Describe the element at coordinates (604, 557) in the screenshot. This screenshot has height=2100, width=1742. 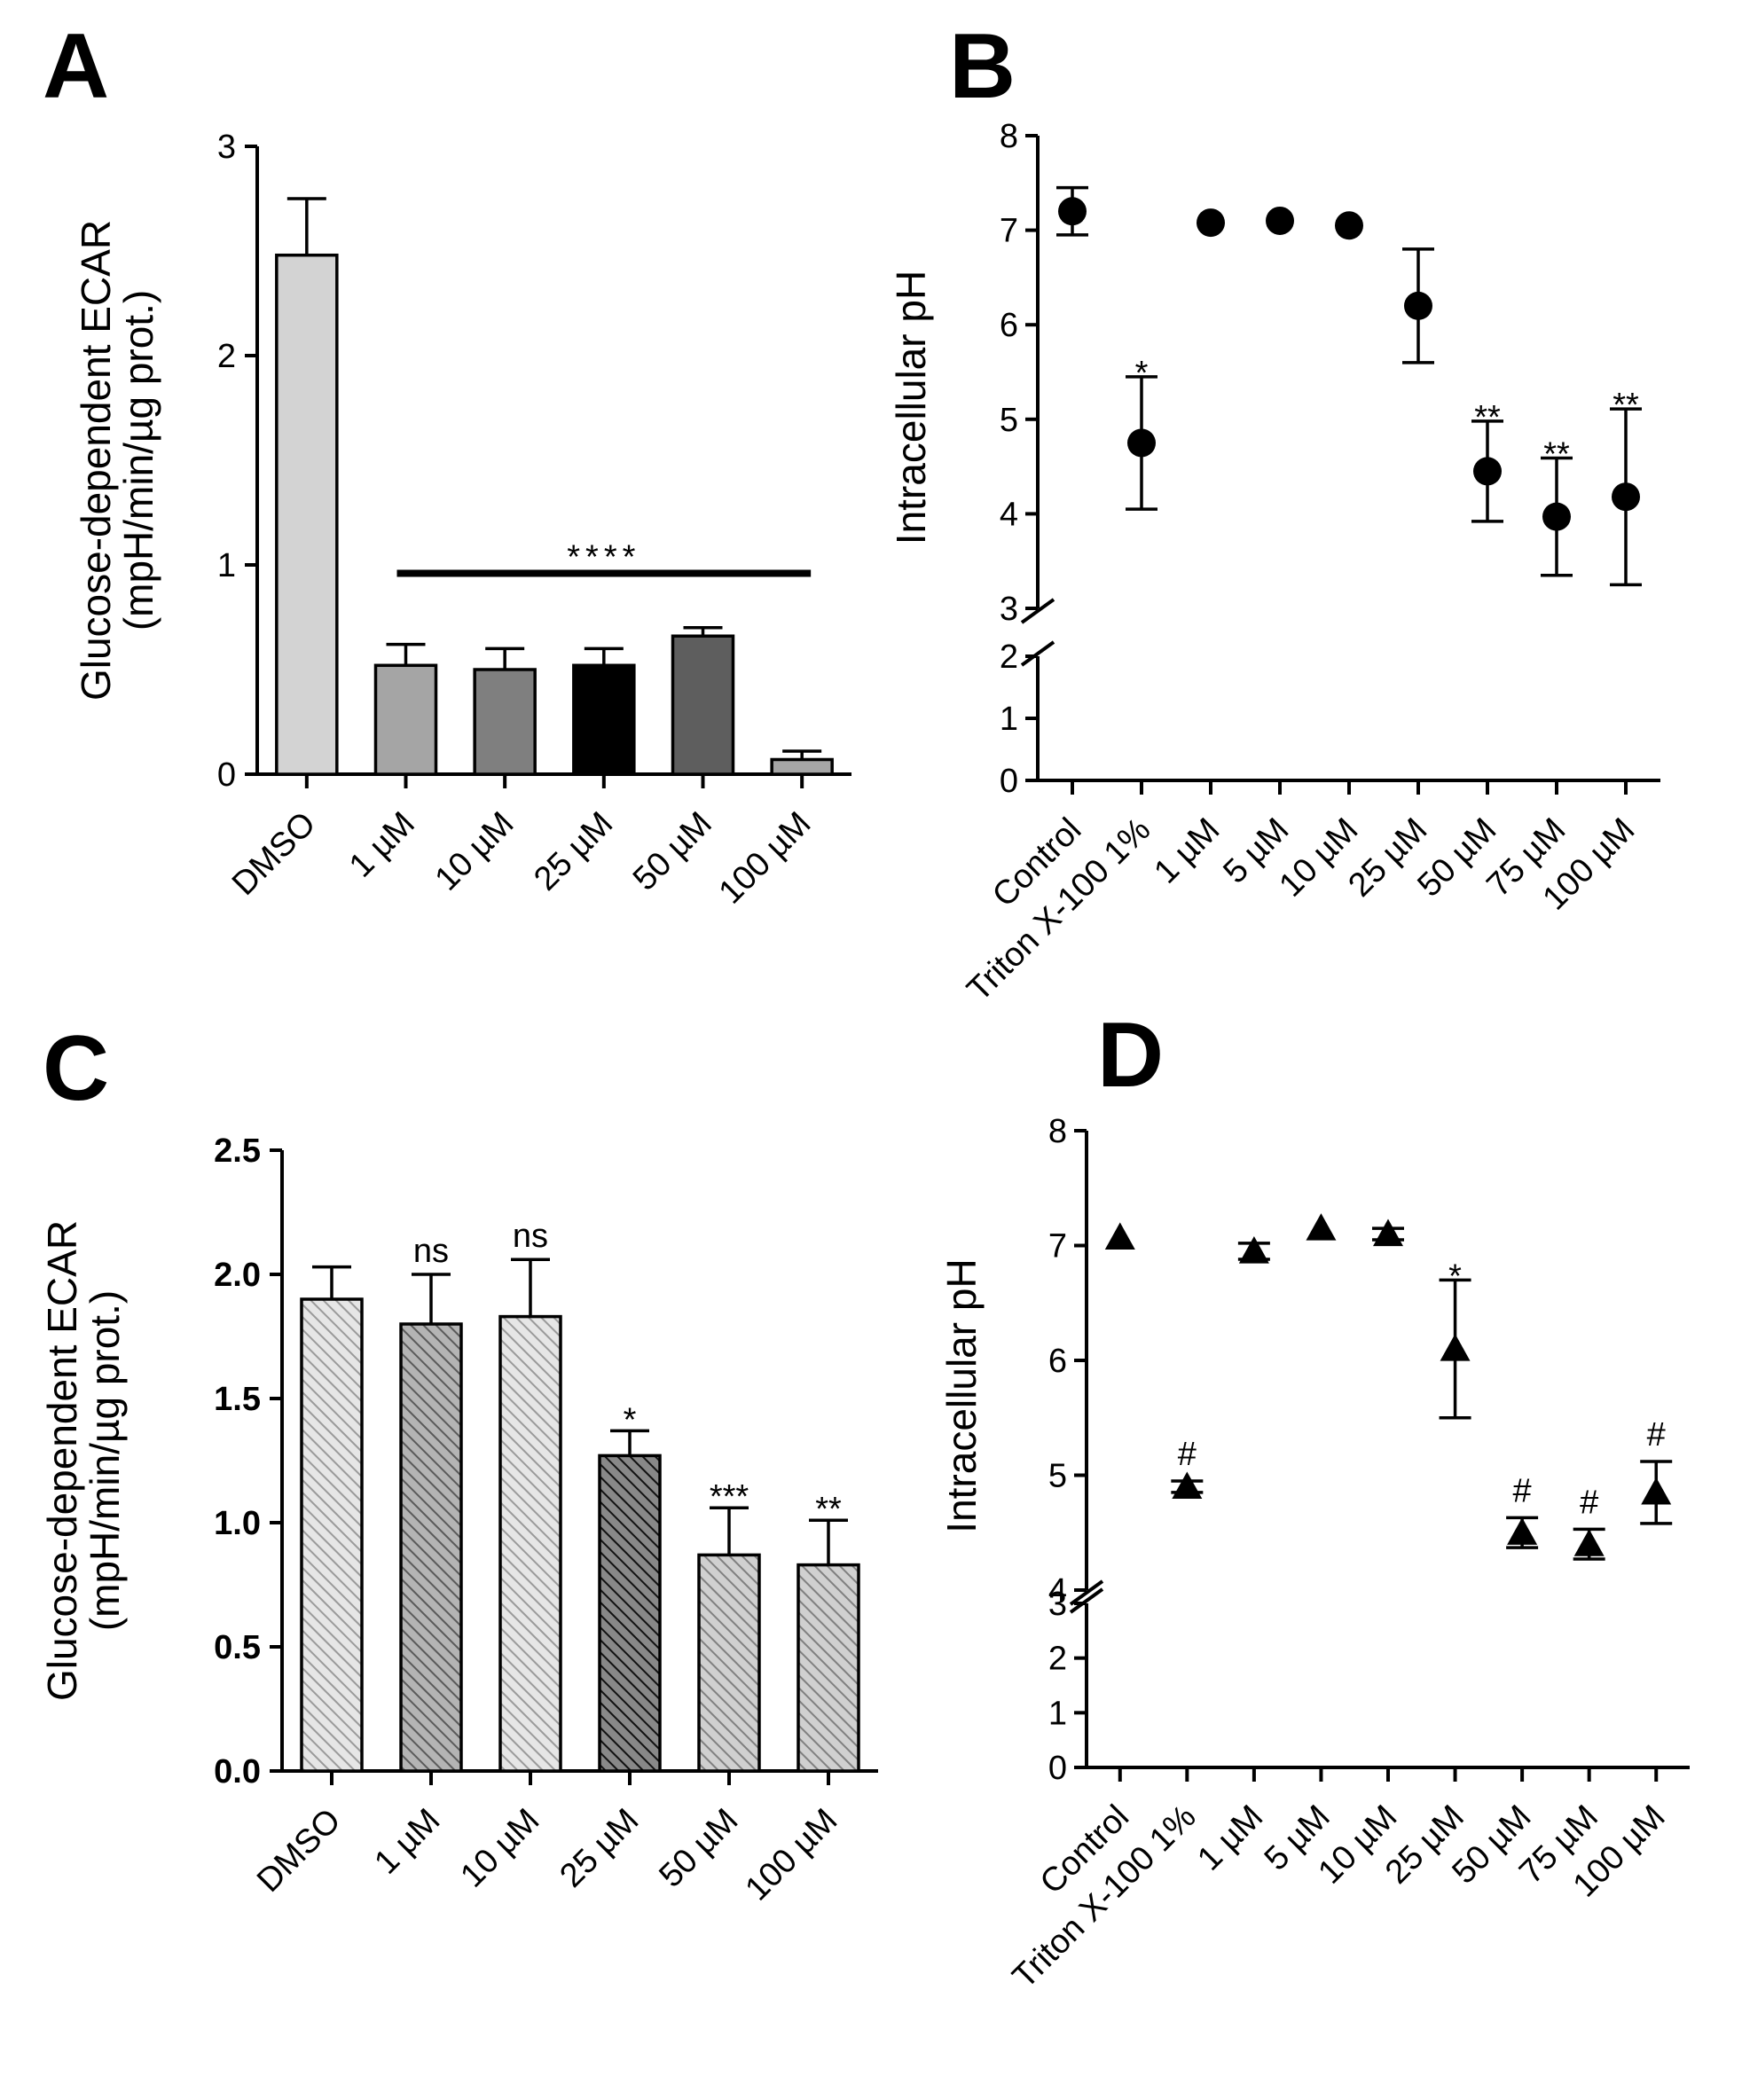
I see `significance-label: ****` at that location.